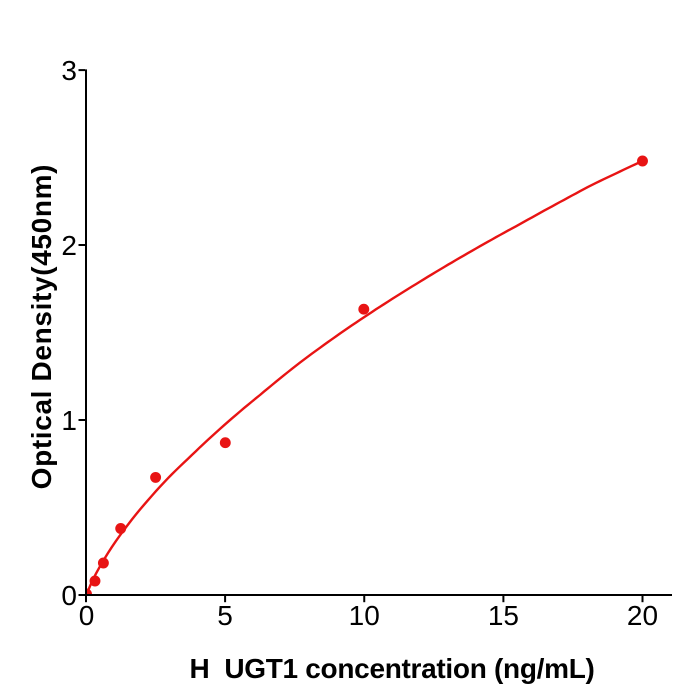 The image size is (700, 700). Describe the element at coordinates (69, 245) in the screenshot. I see `svg-text: 2` at that location.